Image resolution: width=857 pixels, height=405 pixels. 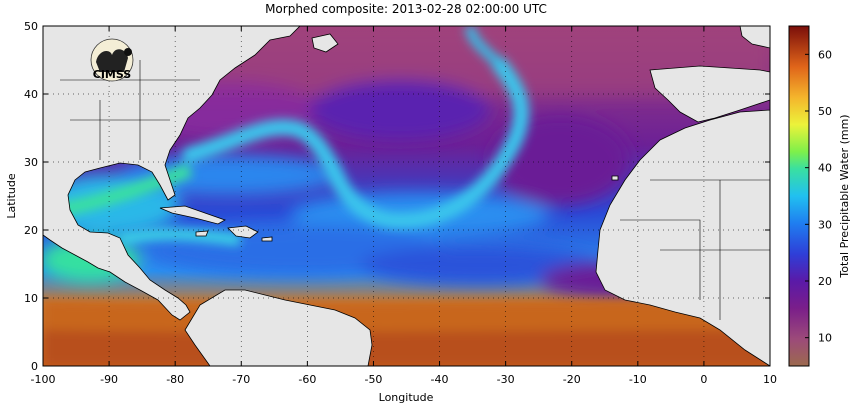 What do you see at coordinates (506, 379) in the screenshot?
I see `x-tick-label: -30` at bounding box center [506, 379].